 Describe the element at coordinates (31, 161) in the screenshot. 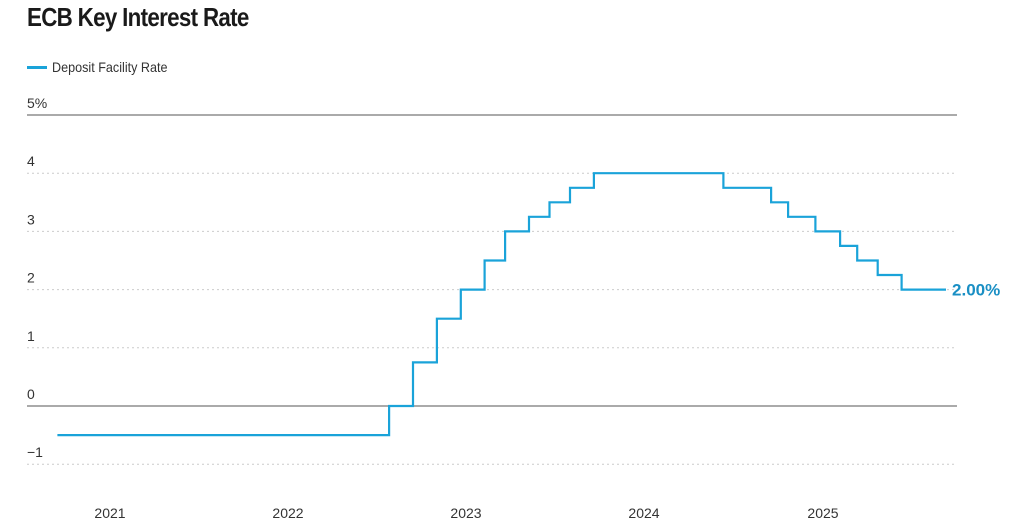

I see `y-tick-label: 4` at that location.